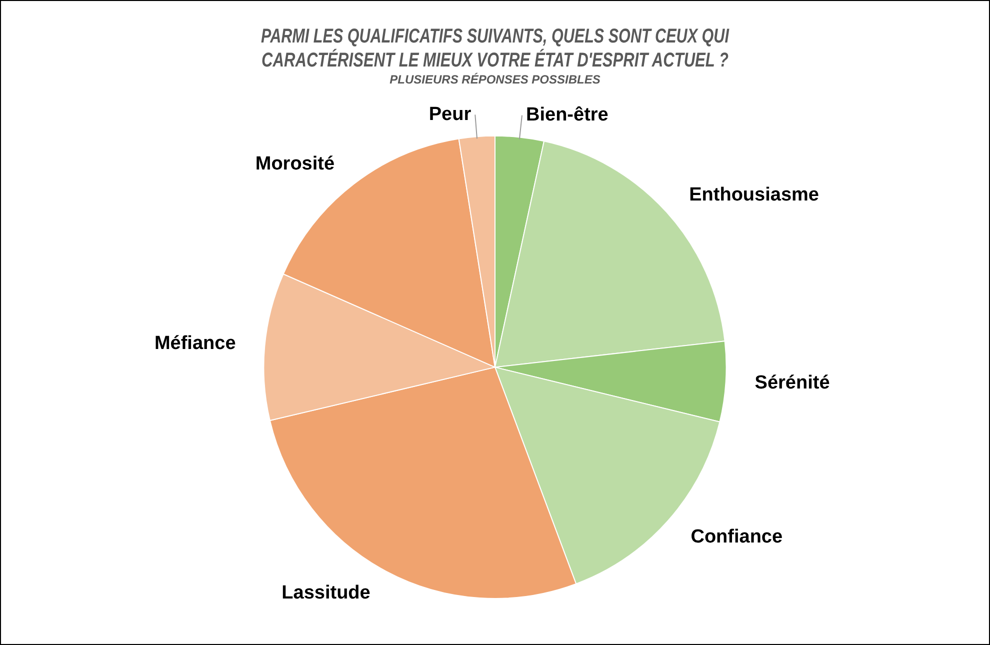 This screenshot has height=645, width=990. What do you see at coordinates (495, 47) in the screenshot?
I see `chart-title: PARMI LES QUALIFICATIFS SUIVANTS, QUELS SONT CEUX QUI CARACTÉRISENT LE MIEUX VOTRE ÉTAT D'ESPRIT ACTUEL ?` at bounding box center [495, 47].